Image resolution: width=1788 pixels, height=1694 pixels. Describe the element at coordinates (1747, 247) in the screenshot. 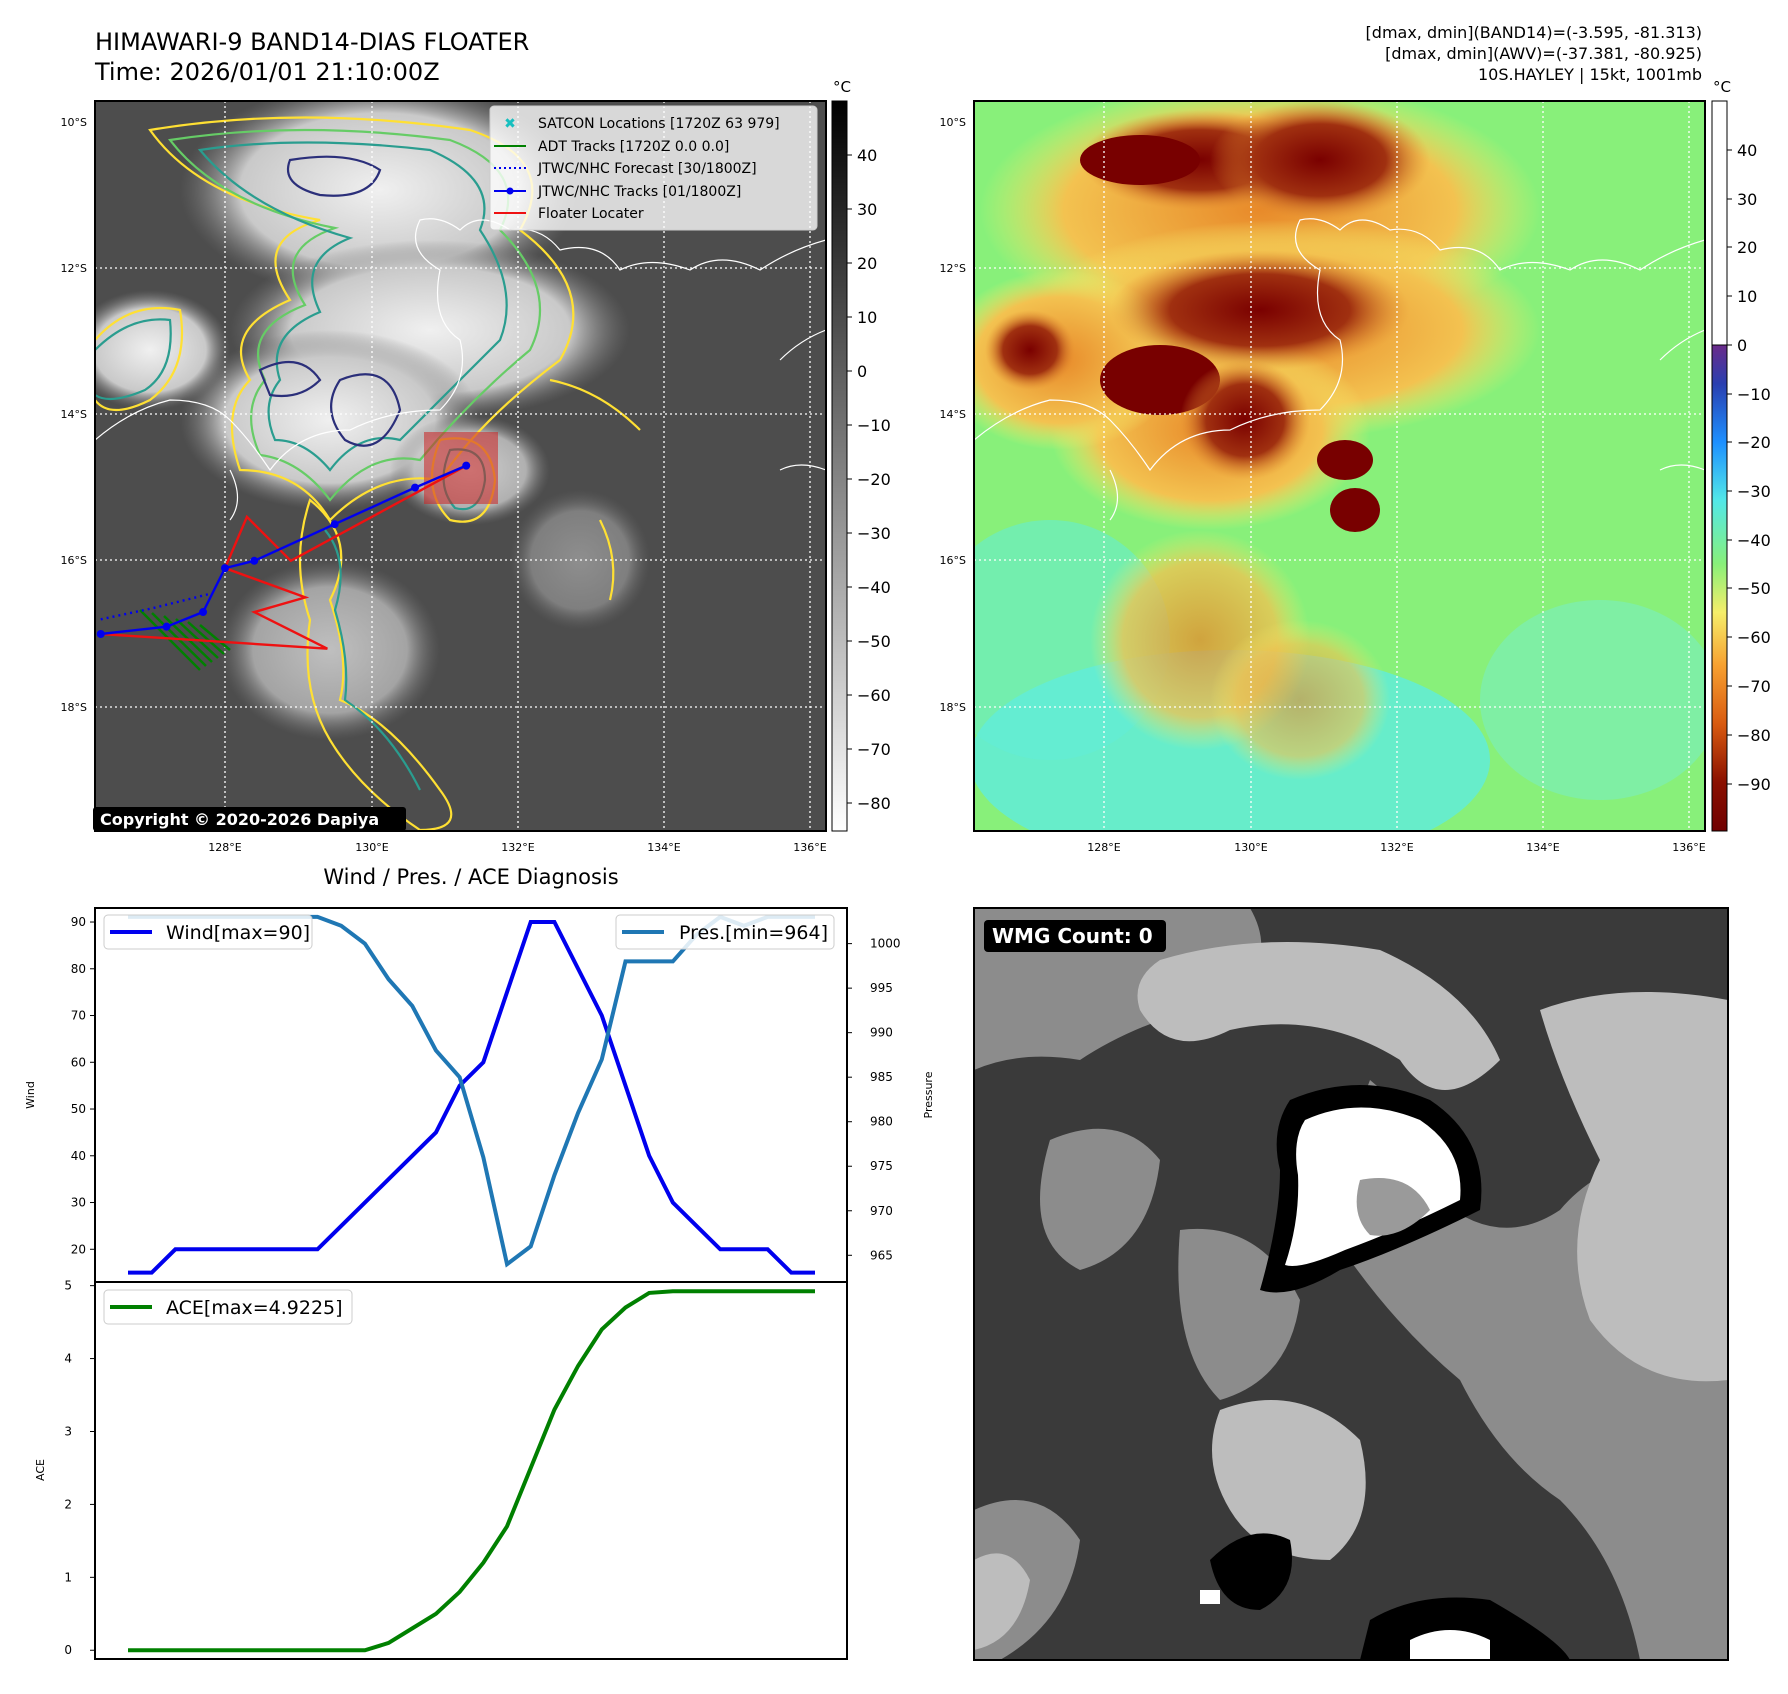

I see `color-ir-colorbar-tick-label: 20` at that location.